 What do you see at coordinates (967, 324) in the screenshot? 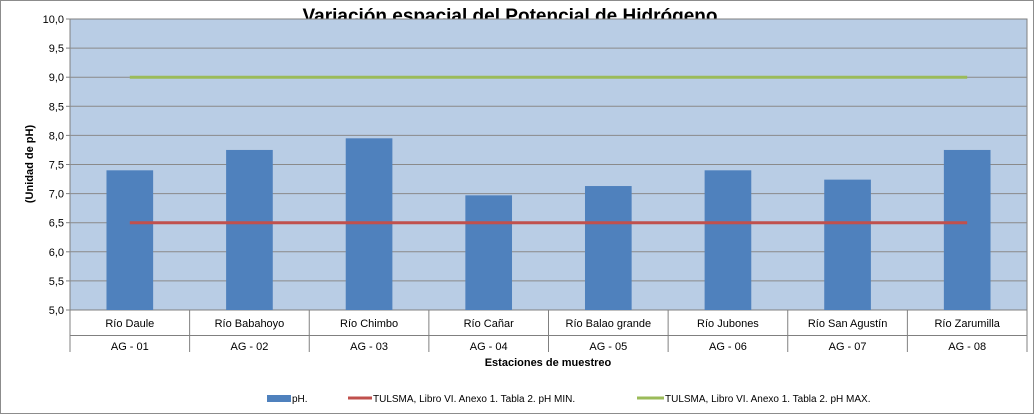
I see `x-category-label: Río Zarumilla` at bounding box center [967, 324].